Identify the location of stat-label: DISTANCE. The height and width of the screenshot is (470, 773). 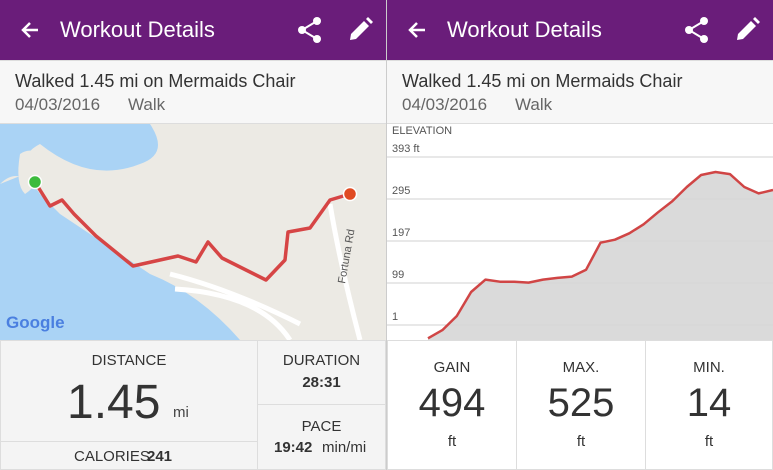
(129, 360).